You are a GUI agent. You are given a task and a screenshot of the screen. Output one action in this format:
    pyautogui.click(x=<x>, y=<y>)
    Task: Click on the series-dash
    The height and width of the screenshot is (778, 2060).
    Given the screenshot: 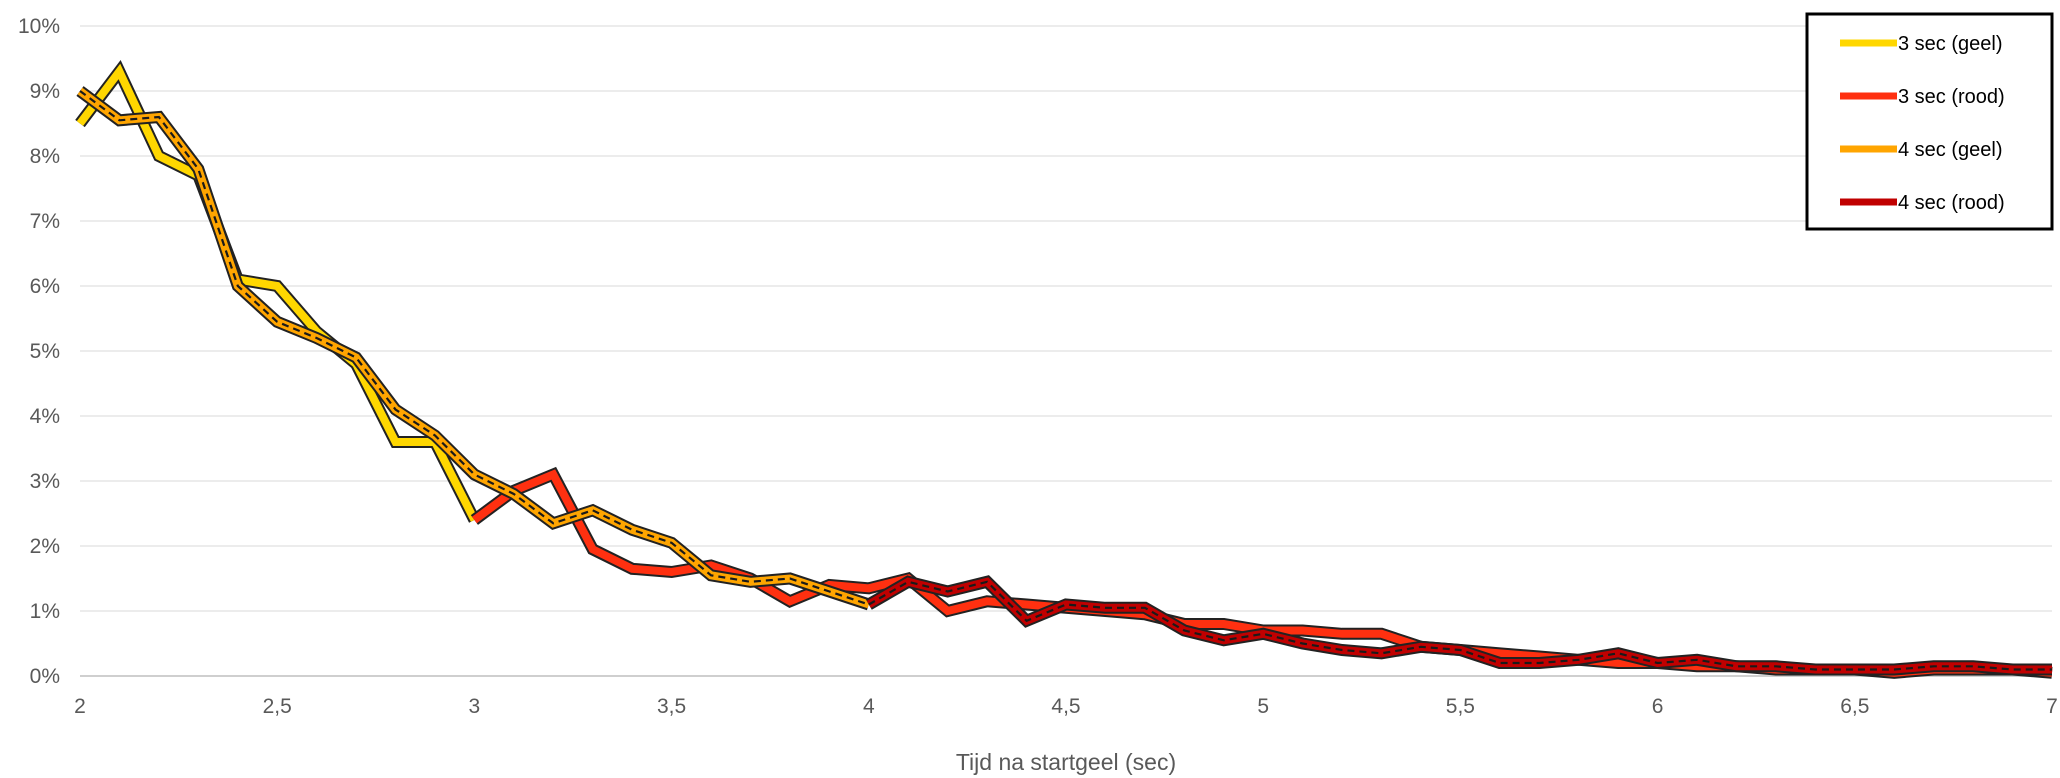 What is the action you would take?
    pyautogui.click(x=1460, y=626)
    